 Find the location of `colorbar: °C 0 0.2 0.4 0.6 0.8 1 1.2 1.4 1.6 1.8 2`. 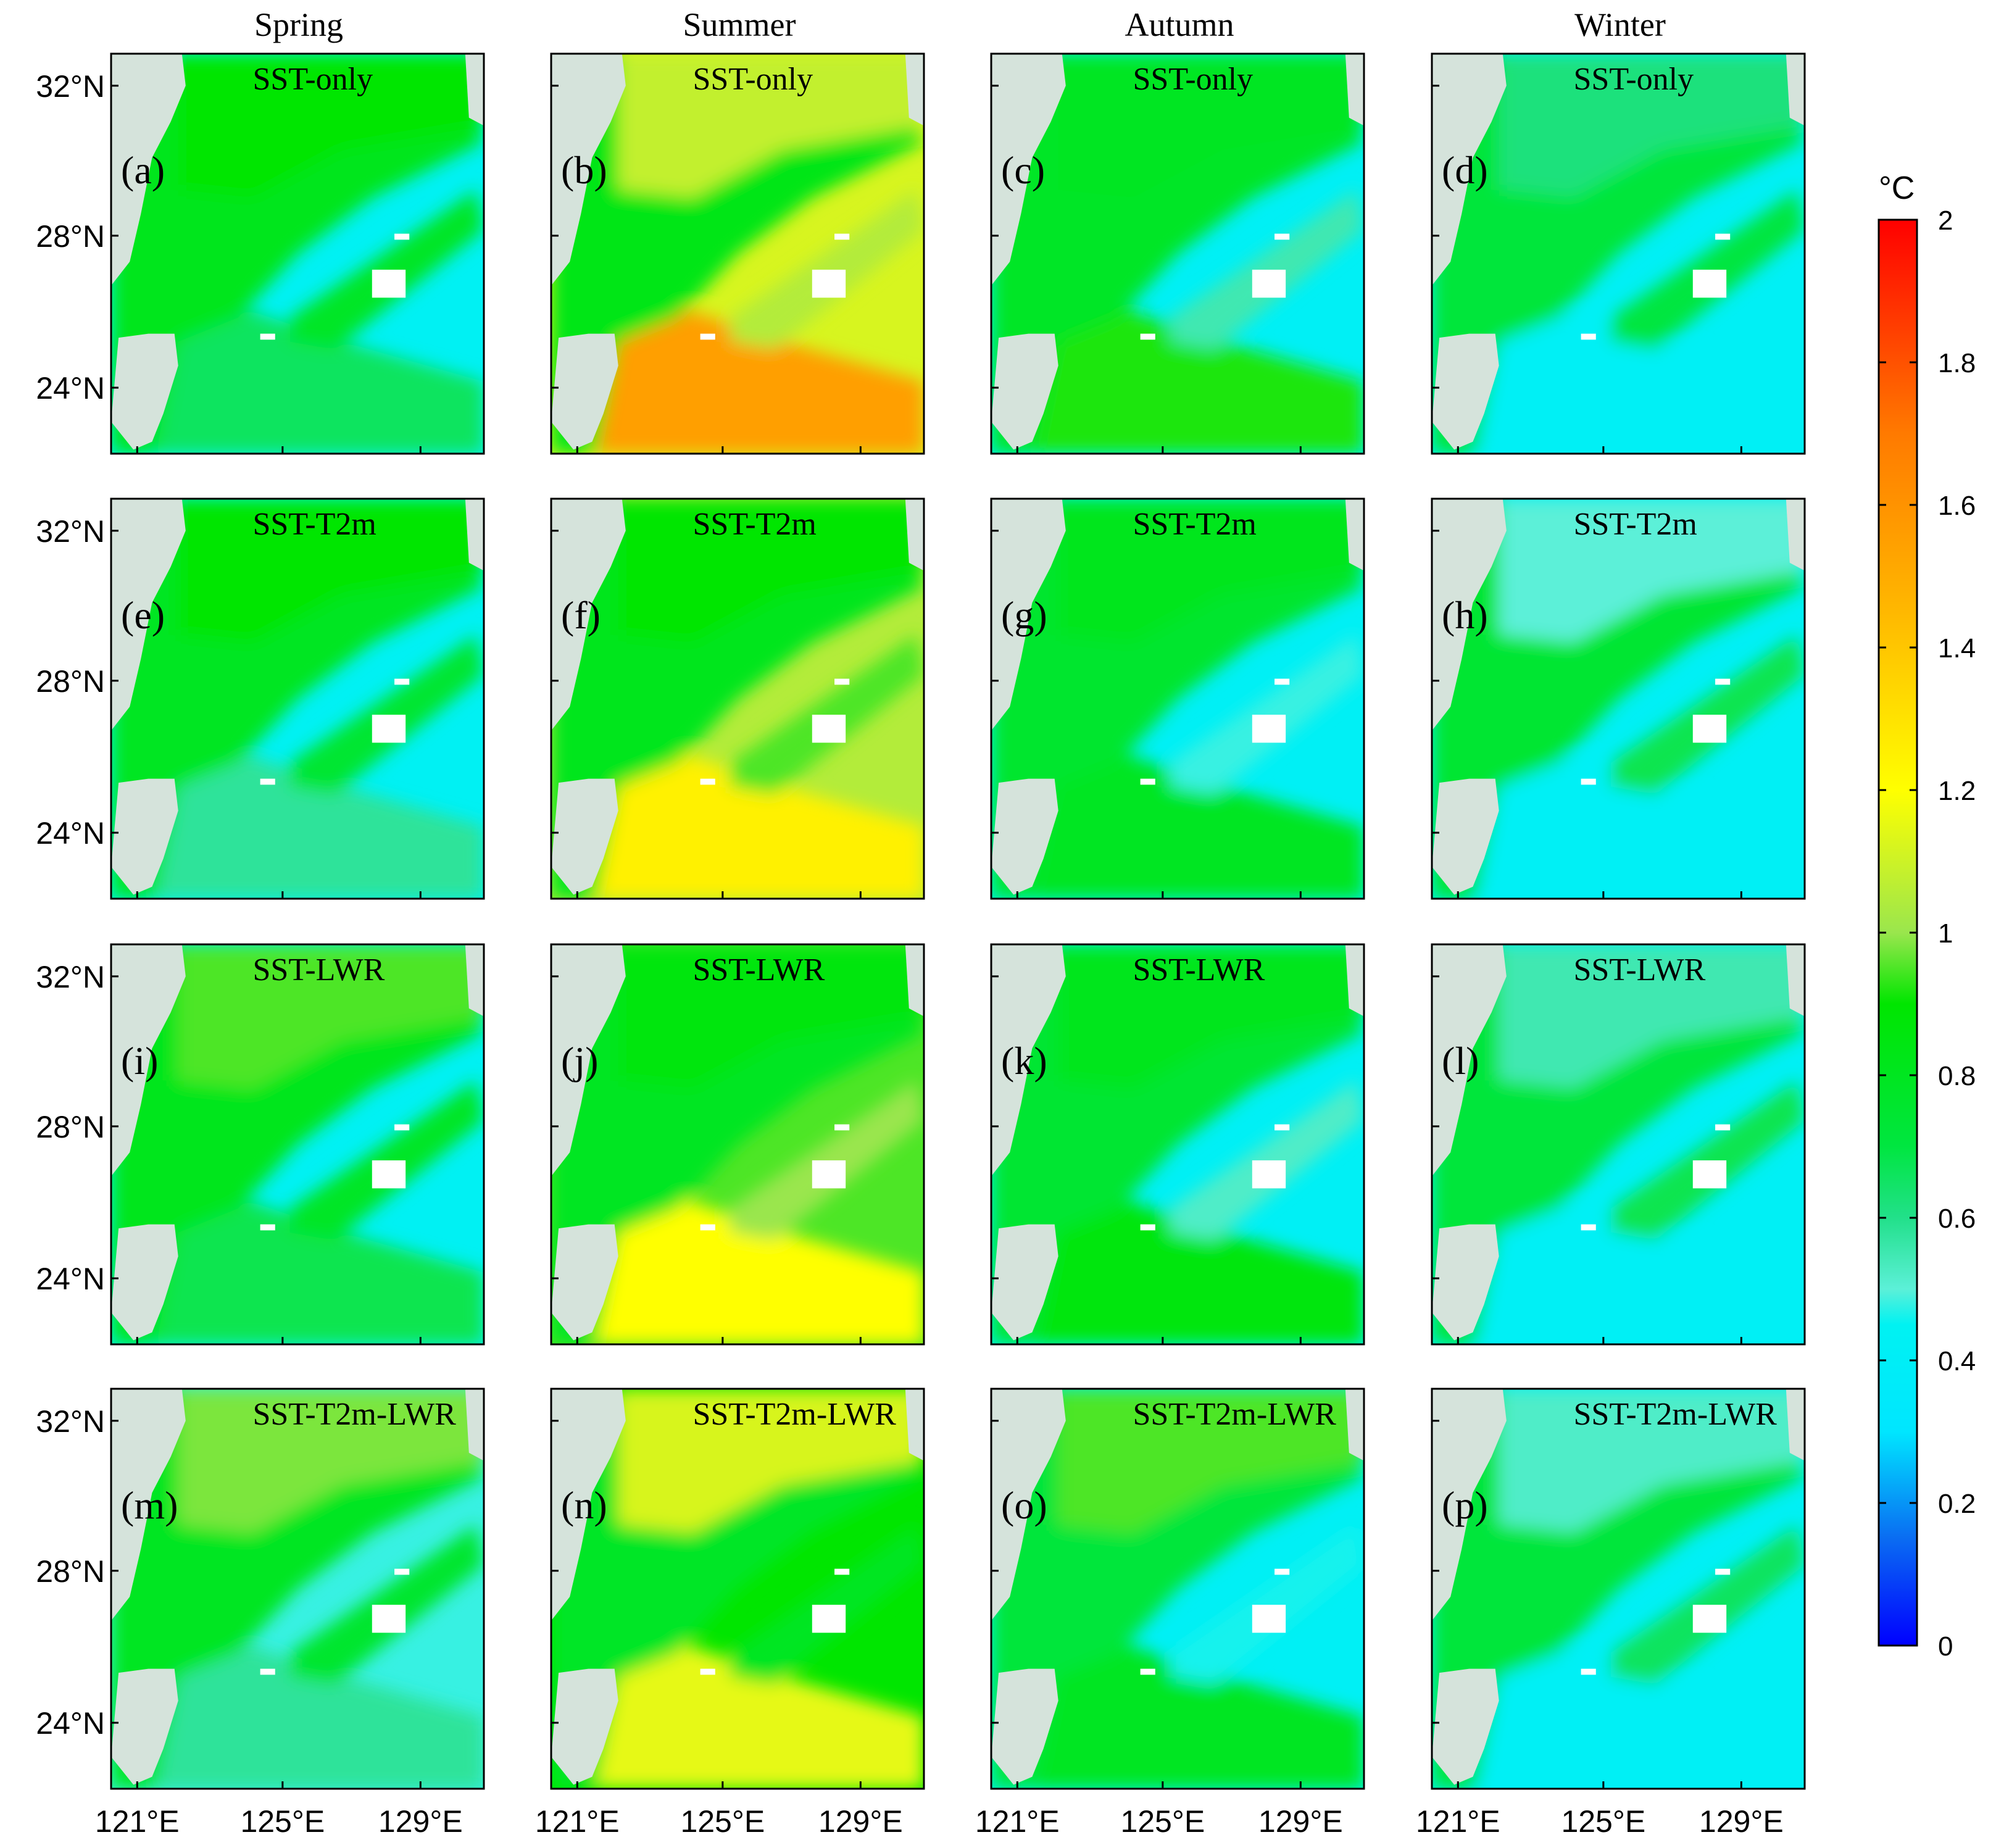

colorbar: °C 0 0.2 0.4 0.6 0.8 1 1.2 1.4 1.6 1.8 2 is located at coordinates (1926, 916).